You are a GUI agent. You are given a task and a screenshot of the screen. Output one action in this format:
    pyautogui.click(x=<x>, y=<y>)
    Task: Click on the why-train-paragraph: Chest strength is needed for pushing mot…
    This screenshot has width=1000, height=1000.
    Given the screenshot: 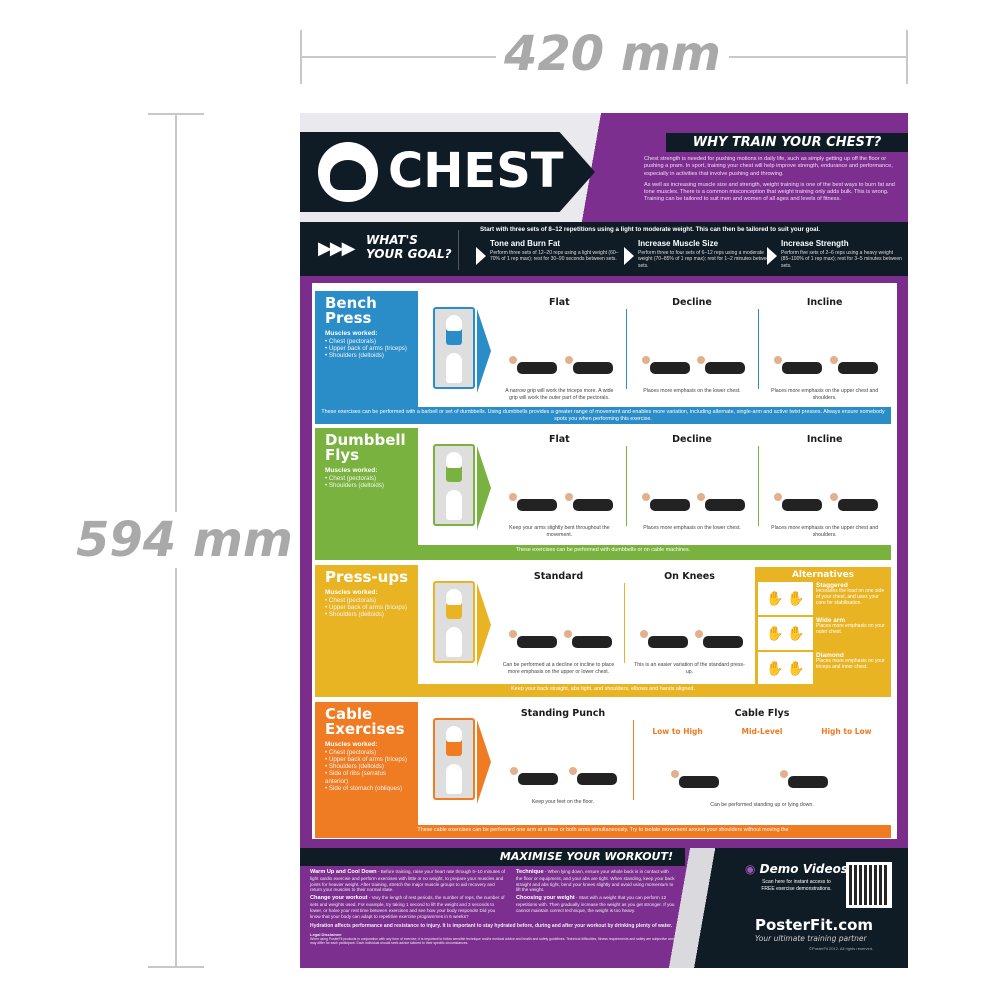 What is the action you would take?
    pyautogui.click(x=768, y=166)
    